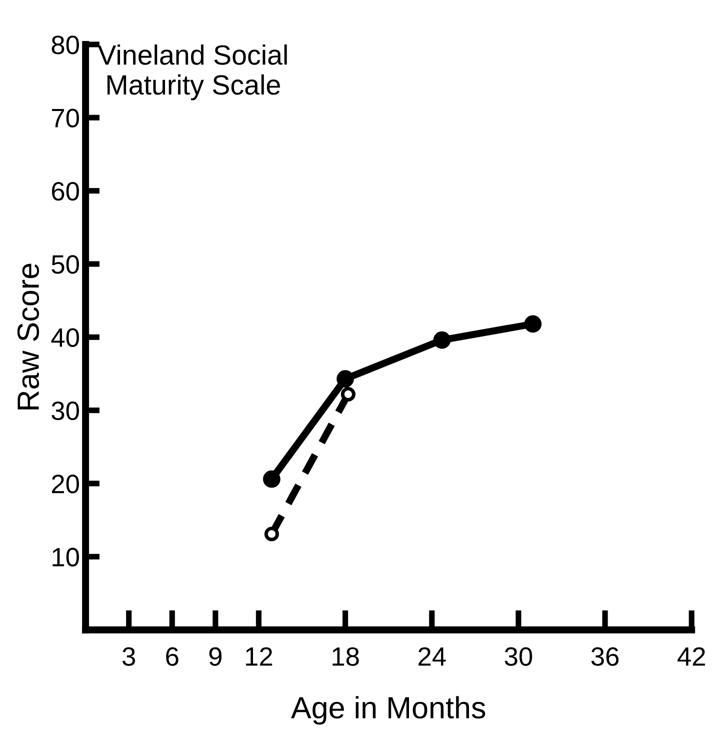  I want to click on y-tick-label: 10, so click(65, 557).